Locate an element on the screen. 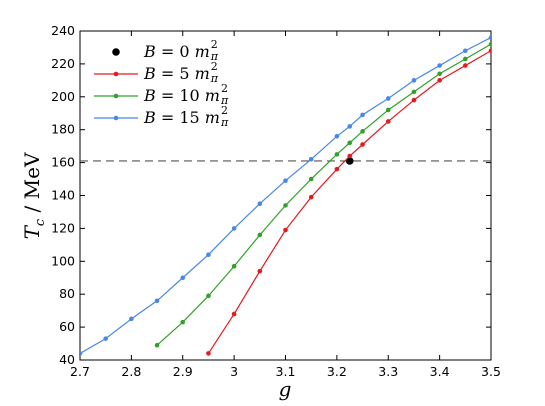 This screenshot has height=406, width=545. y-tick-label: 40 is located at coordinates (67, 359).